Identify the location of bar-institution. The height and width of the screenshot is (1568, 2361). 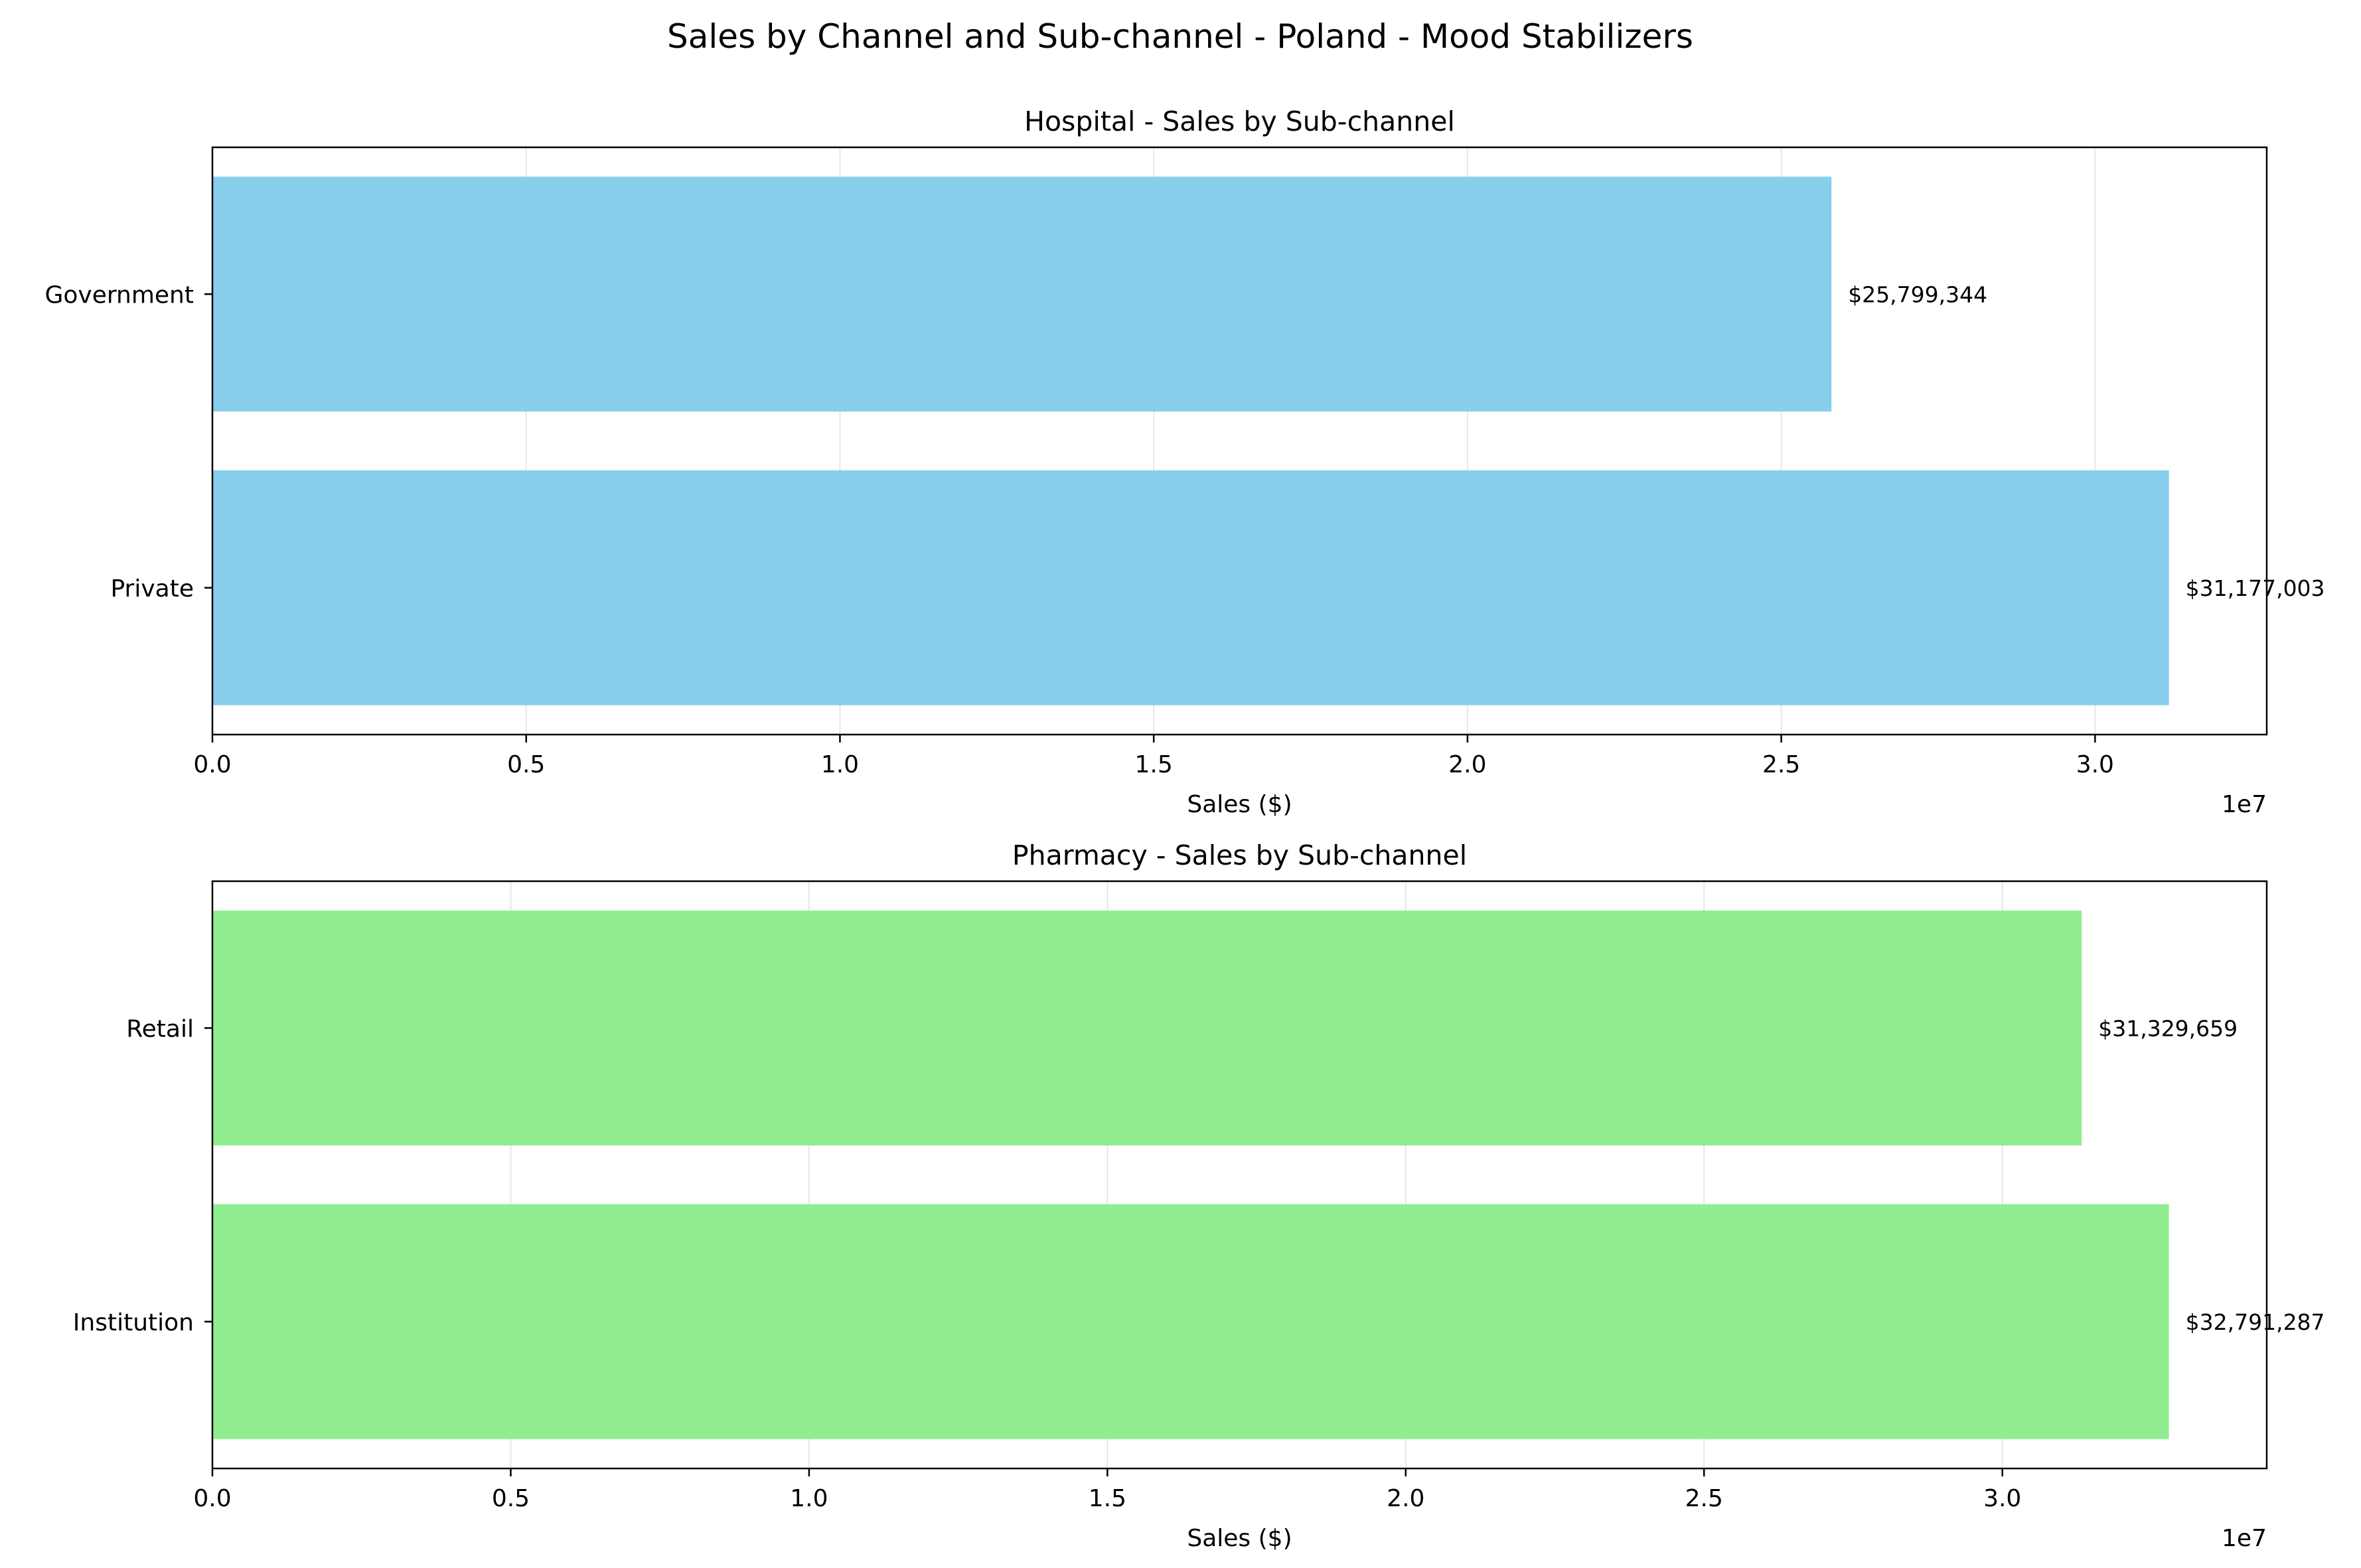
(1191, 1321).